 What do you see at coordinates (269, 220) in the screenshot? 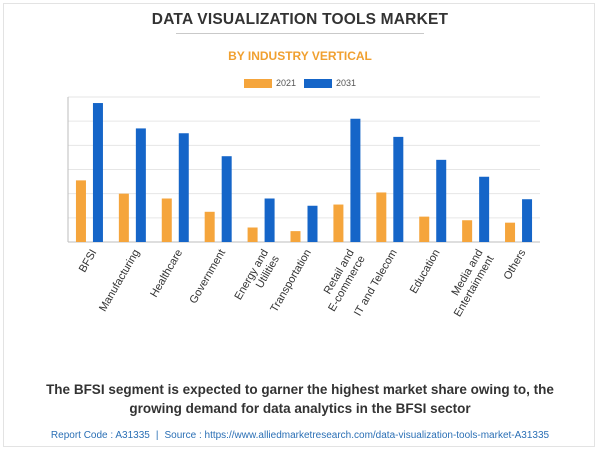
I see `bar-2031-energy-and-utilities` at bounding box center [269, 220].